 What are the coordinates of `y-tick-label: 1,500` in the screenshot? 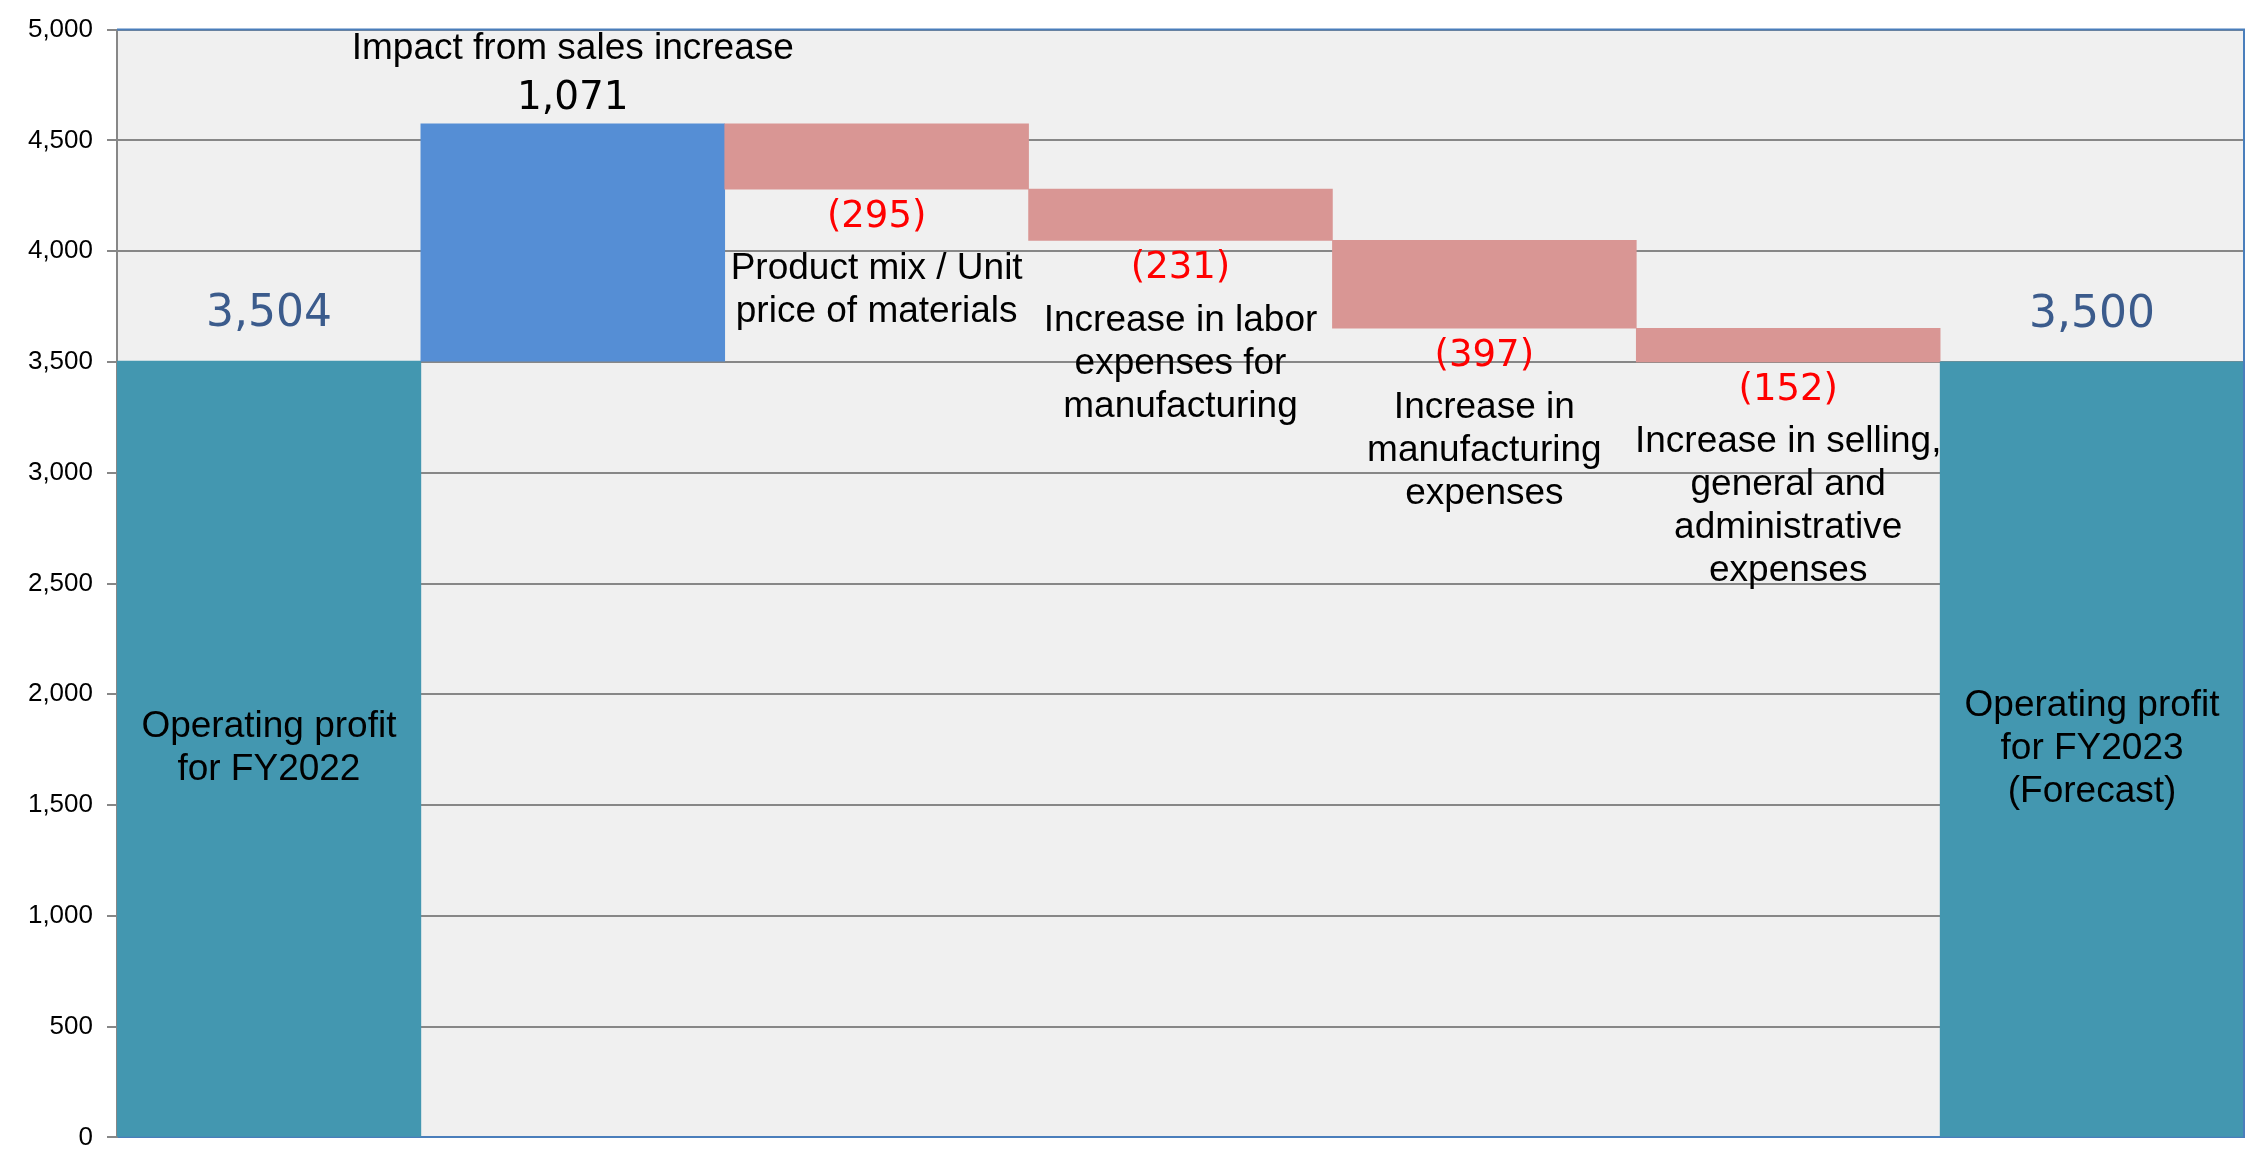 It's located at (60, 803).